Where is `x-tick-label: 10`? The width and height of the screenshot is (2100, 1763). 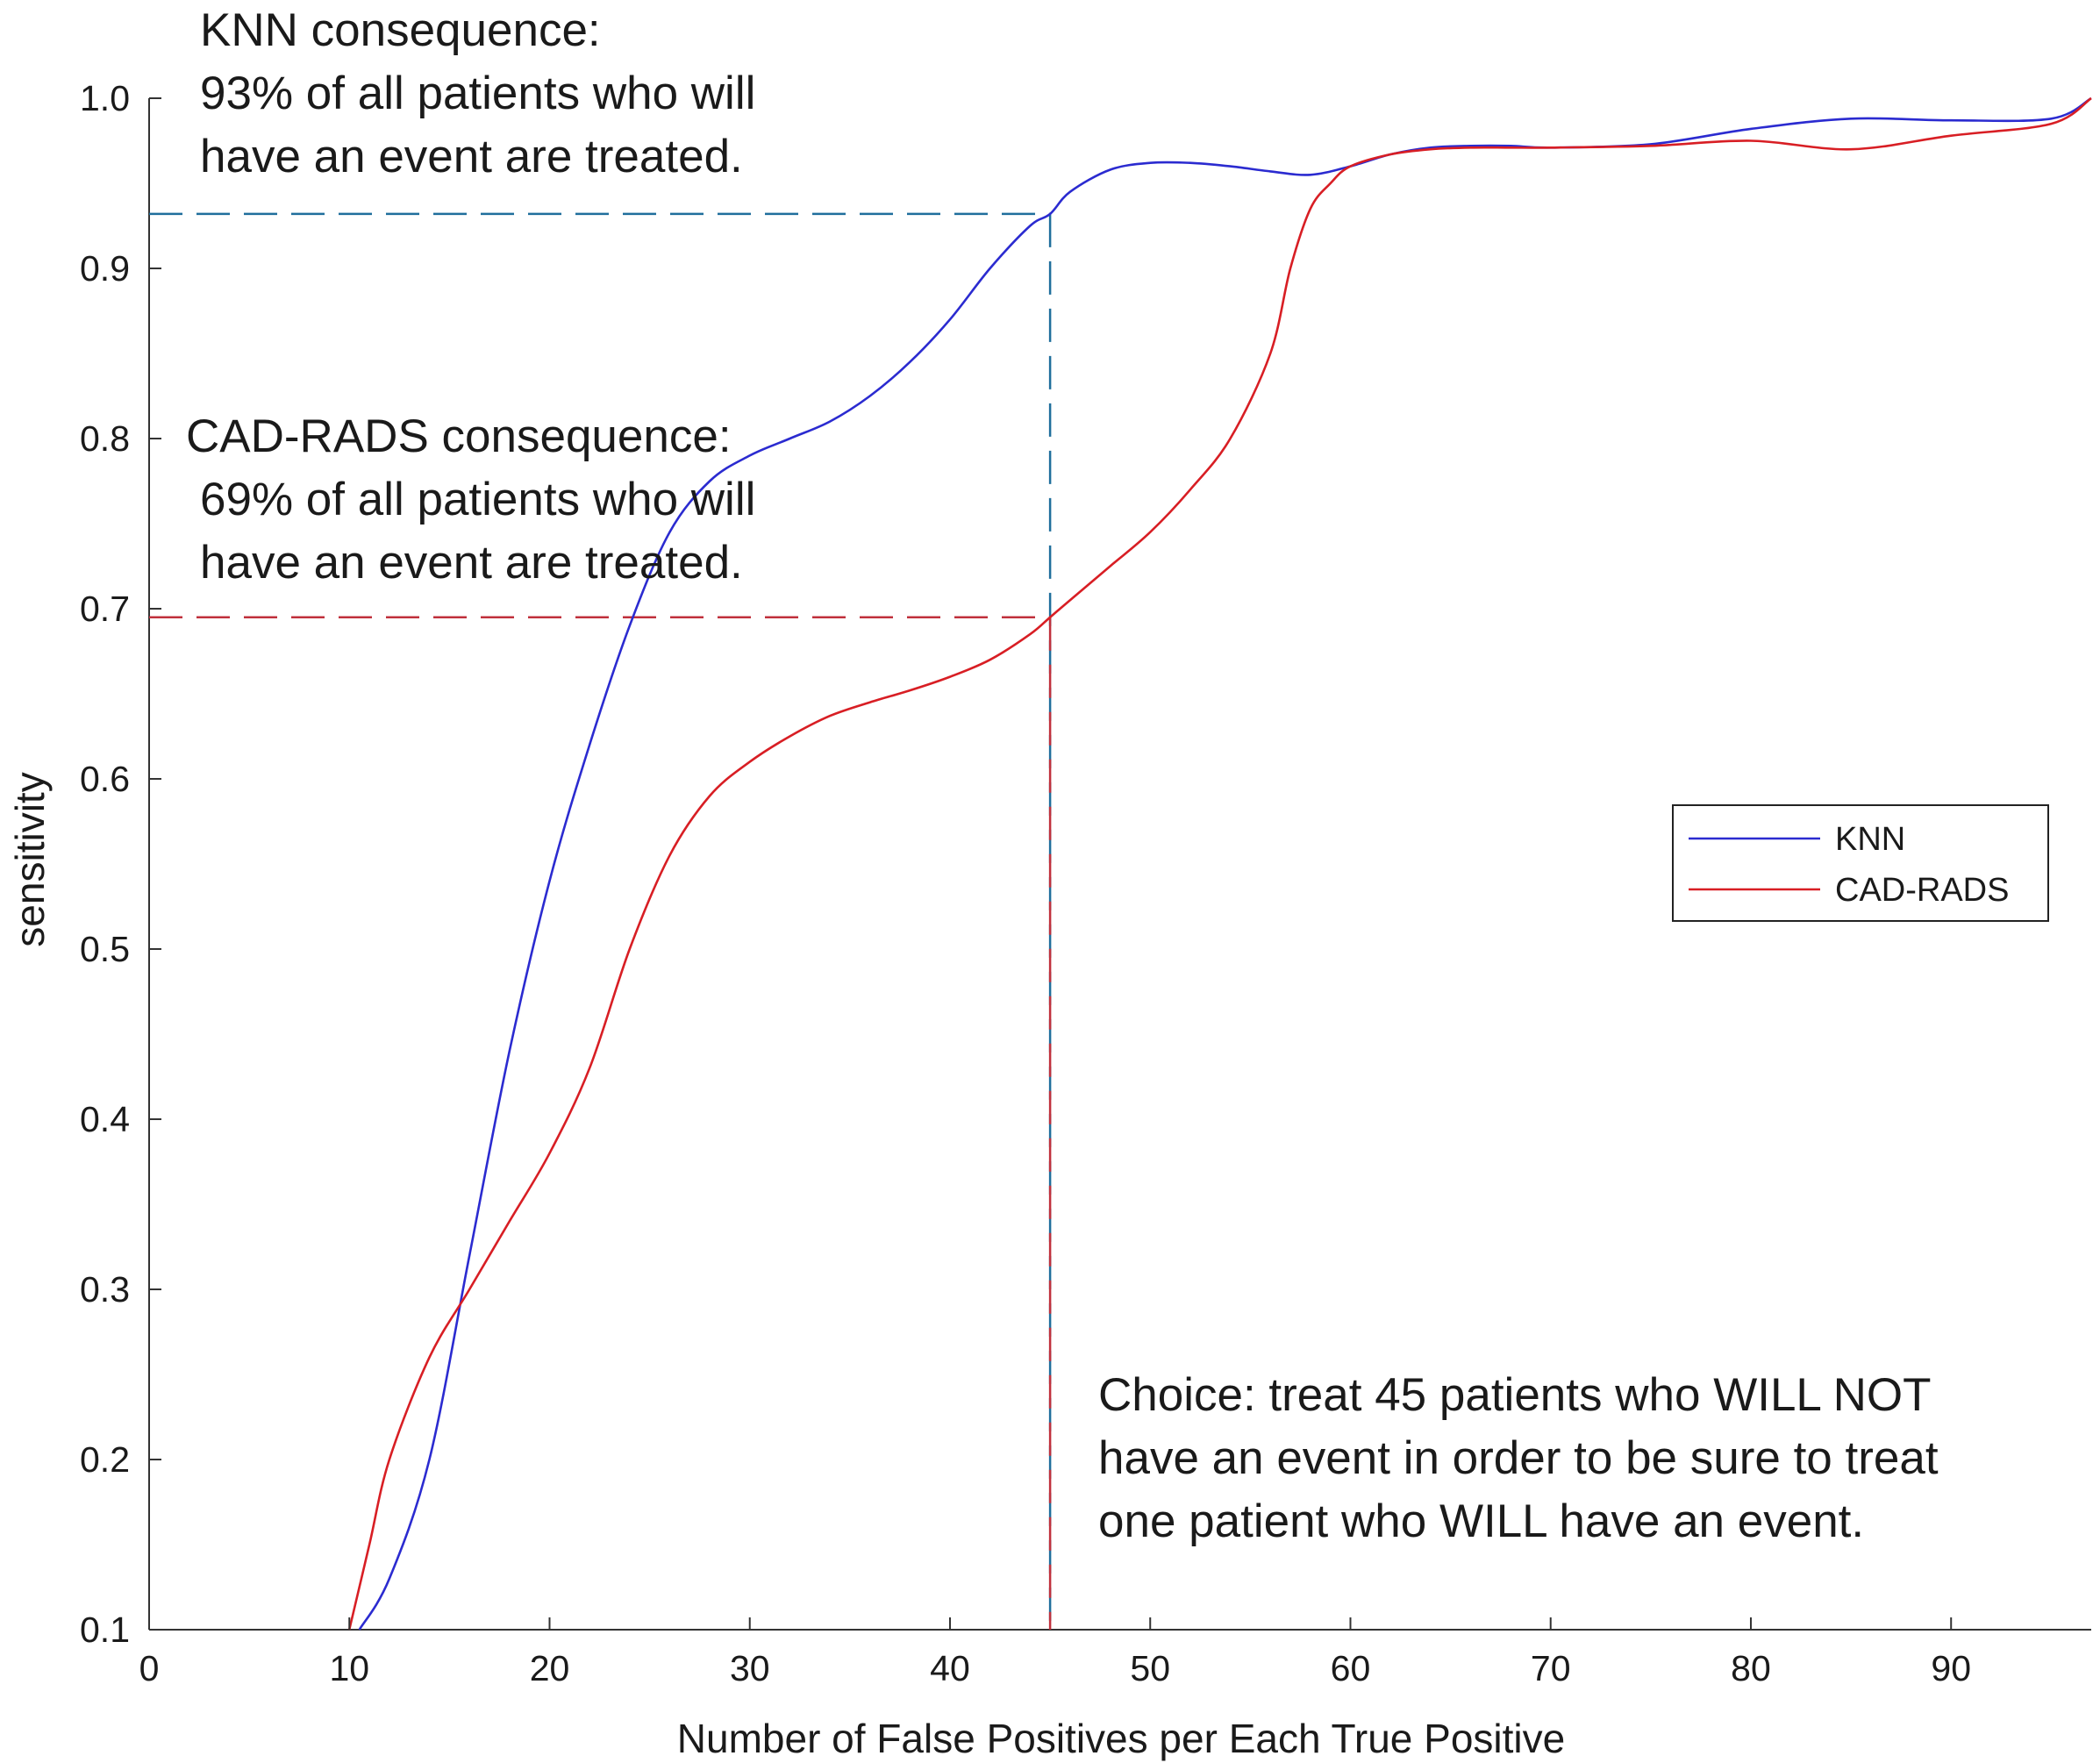 x-tick-label: 10 is located at coordinates (349, 1668).